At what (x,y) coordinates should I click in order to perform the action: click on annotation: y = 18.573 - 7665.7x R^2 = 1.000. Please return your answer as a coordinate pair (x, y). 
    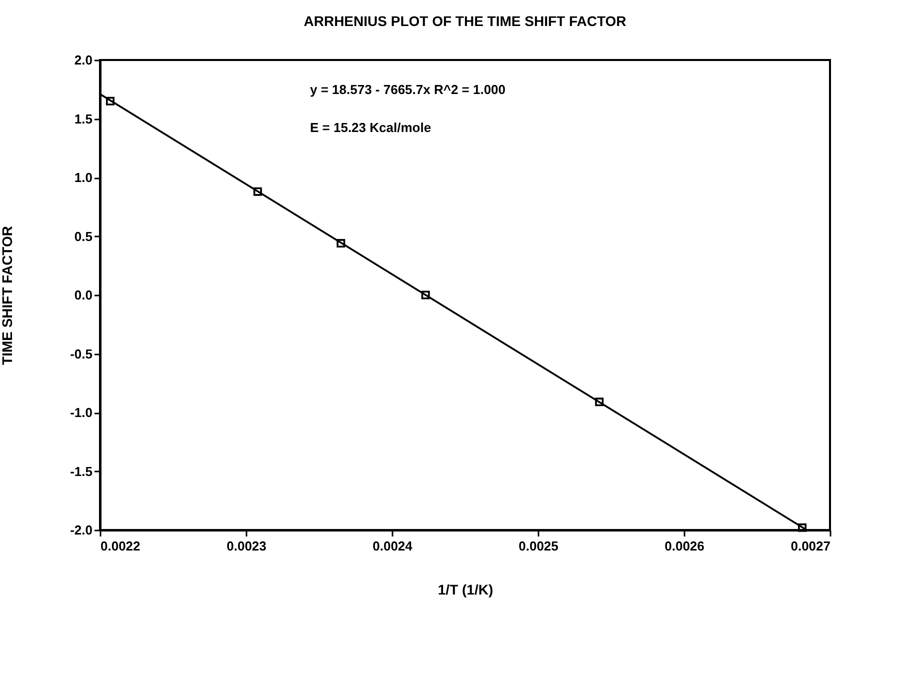
    Looking at the image, I should click on (408, 89).